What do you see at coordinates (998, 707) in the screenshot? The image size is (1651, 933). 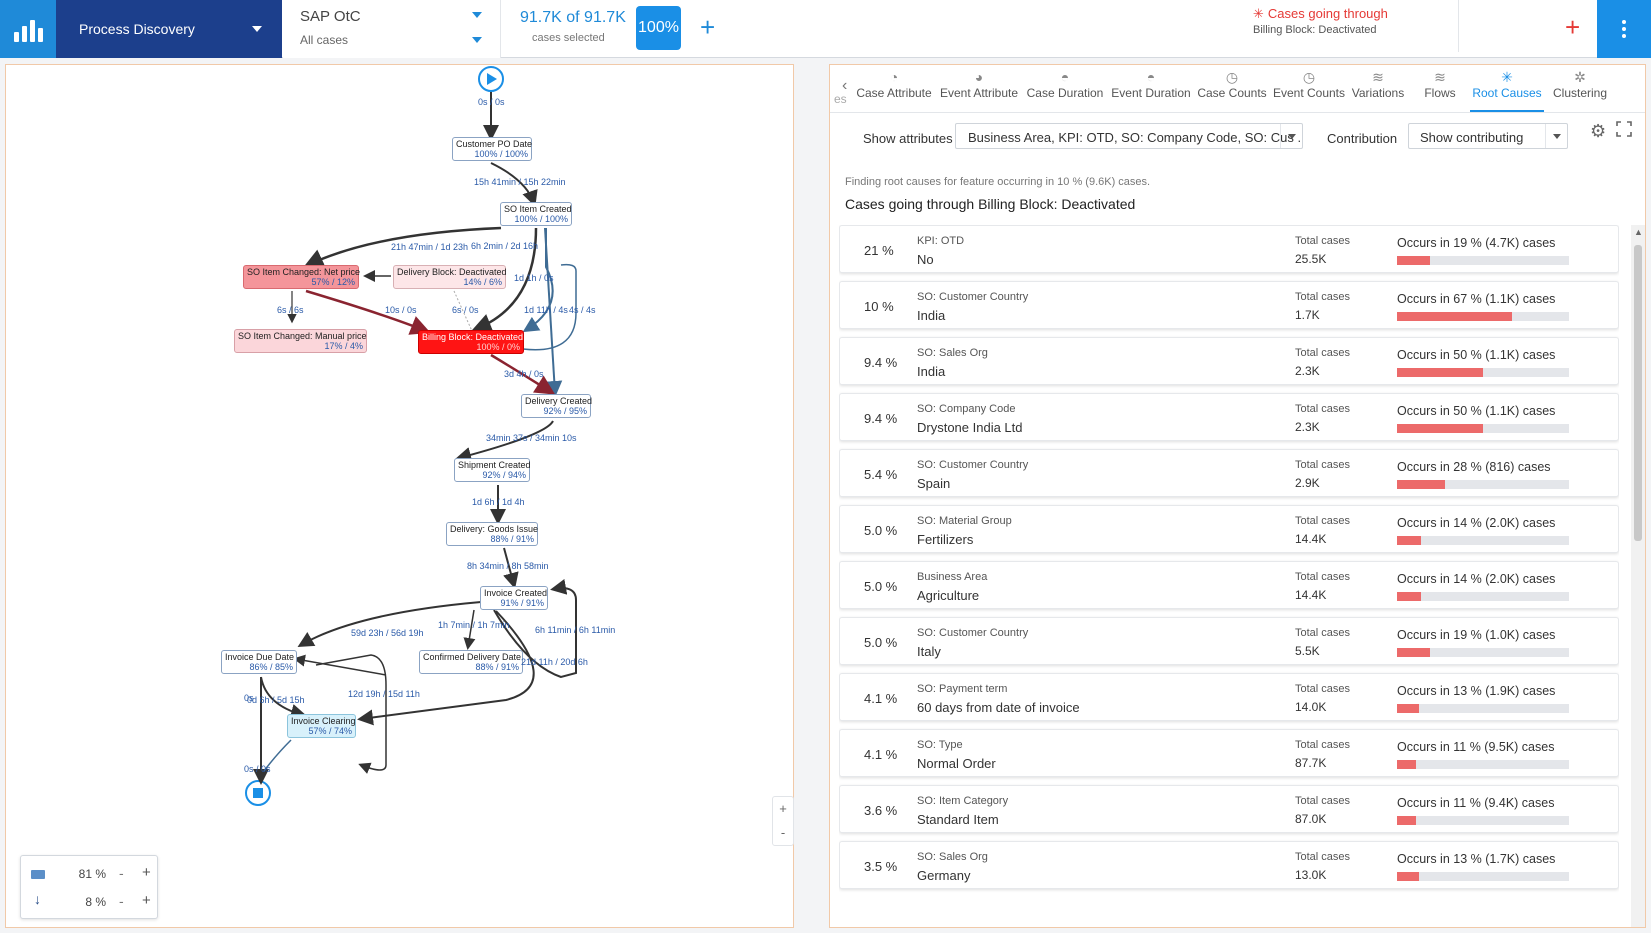 I see `root-cause-value: 60 days from date of invoice` at bounding box center [998, 707].